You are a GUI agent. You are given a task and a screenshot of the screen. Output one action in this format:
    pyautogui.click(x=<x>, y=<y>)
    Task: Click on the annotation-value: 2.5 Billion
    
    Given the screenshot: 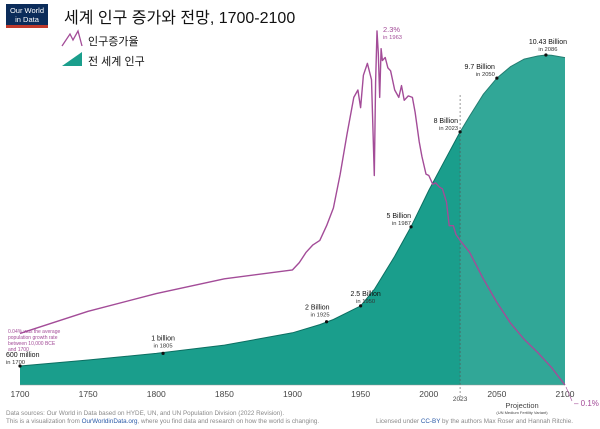 What is the action you would take?
    pyautogui.click(x=365, y=294)
    